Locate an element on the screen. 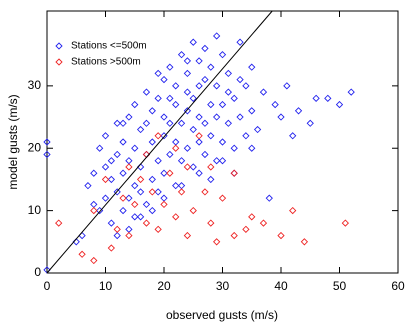  y-tick-label: 30 is located at coordinates (35, 85).